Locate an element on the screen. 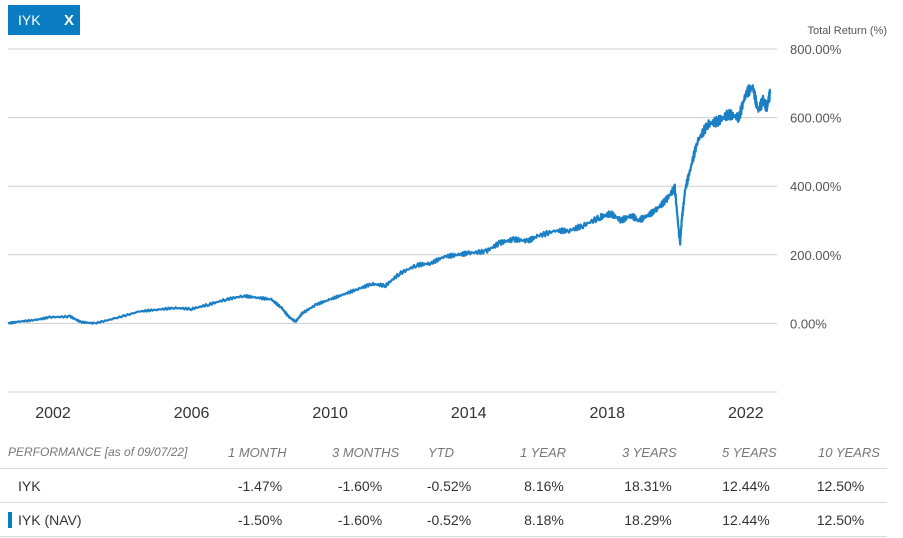 The image size is (903, 538). series-marker is located at coordinates (10, 519).